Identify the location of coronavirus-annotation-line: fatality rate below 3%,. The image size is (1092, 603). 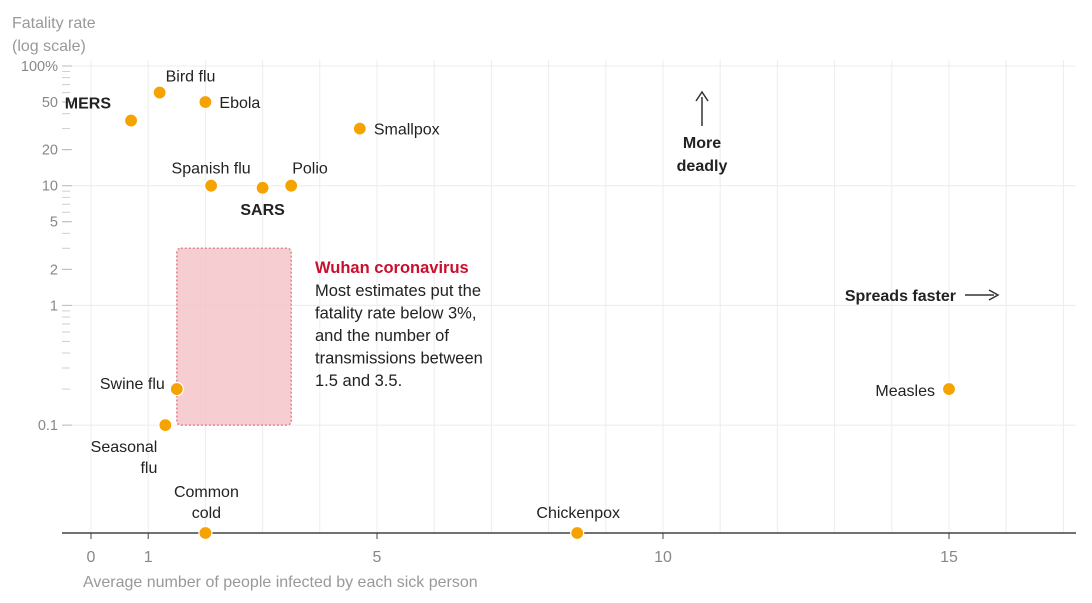
(395, 314).